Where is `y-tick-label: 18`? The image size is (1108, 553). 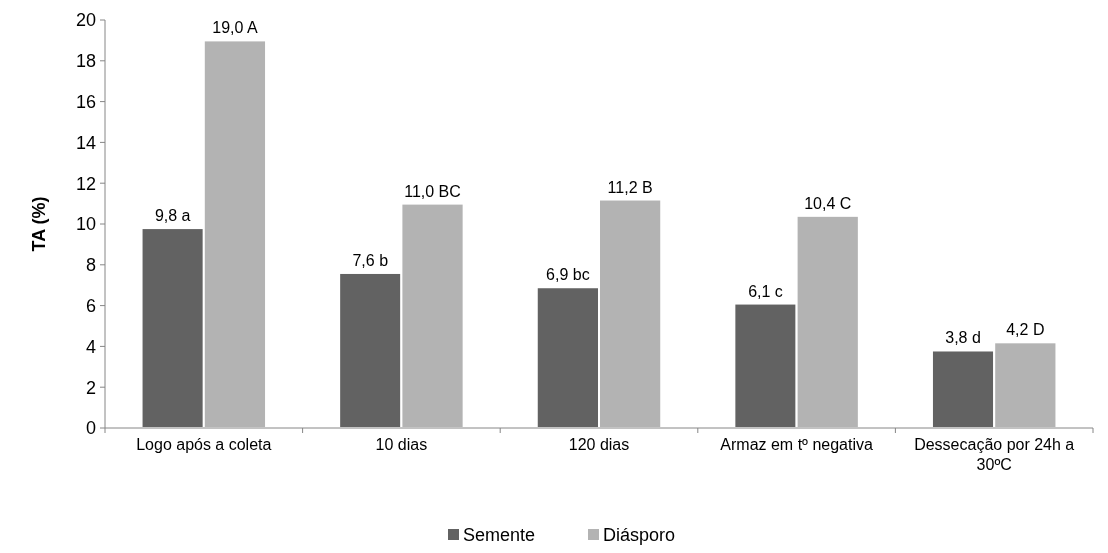
y-tick-label: 18 is located at coordinates (85, 61).